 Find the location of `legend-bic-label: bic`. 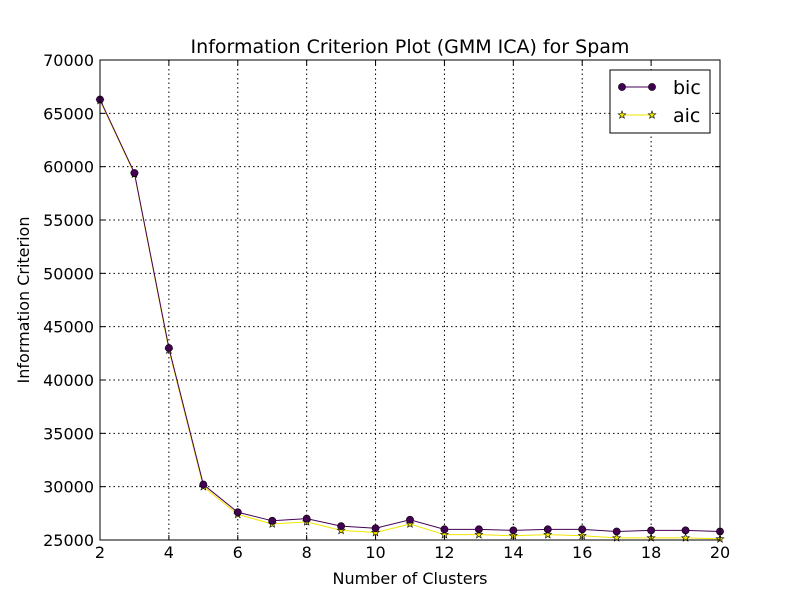

legend-bic-label: bic is located at coordinates (687, 88).